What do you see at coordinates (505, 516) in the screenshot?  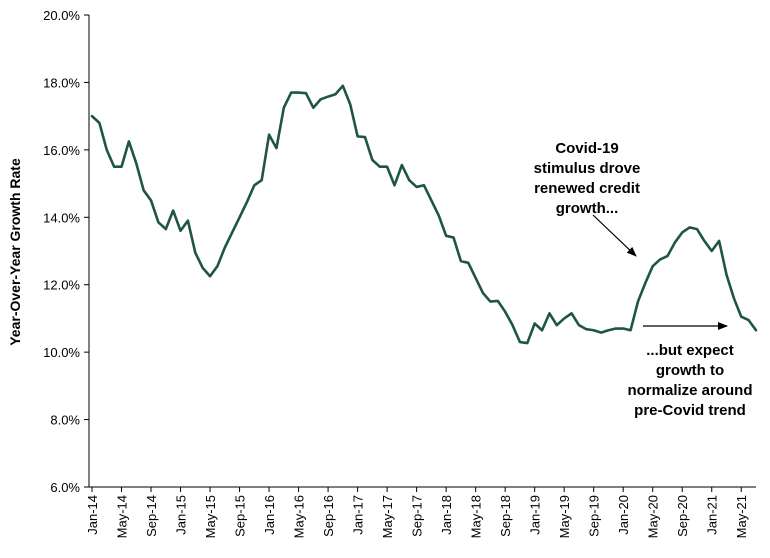 I see `x-tick-label: Sep-18` at bounding box center [505, 516].